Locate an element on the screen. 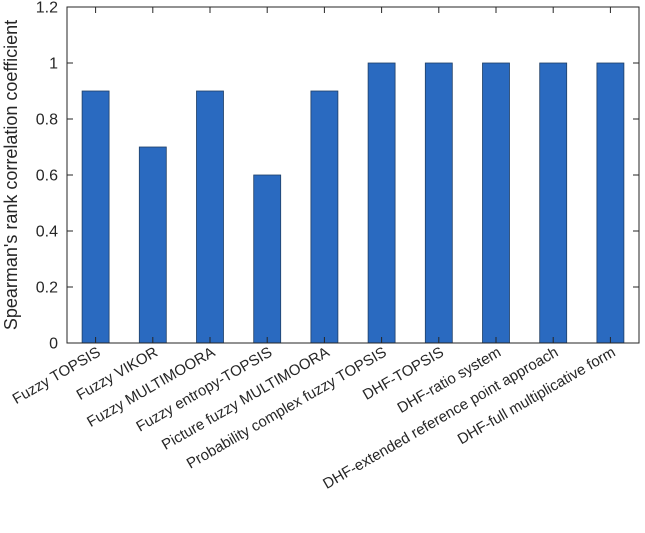 The width and height of the screenshot is (645, 533). y-tick-label: 0.6 is located at coordinates (47, 176).